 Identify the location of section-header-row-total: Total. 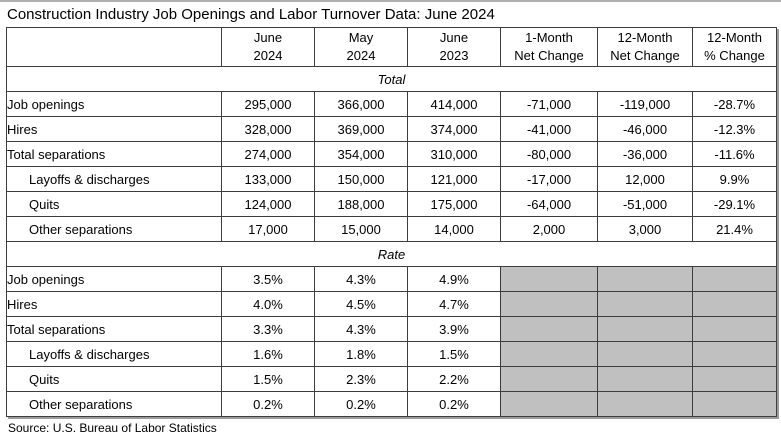
(391, 79).